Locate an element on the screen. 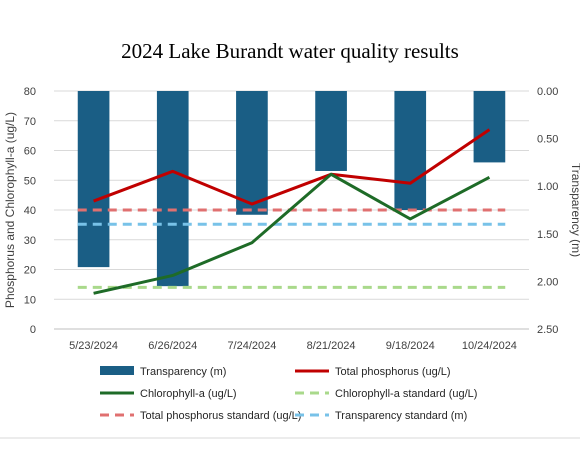 The height and width of the screenshot is (453, 580). legend-item: Transparency standard (m) is located at coordinates (381, 416).